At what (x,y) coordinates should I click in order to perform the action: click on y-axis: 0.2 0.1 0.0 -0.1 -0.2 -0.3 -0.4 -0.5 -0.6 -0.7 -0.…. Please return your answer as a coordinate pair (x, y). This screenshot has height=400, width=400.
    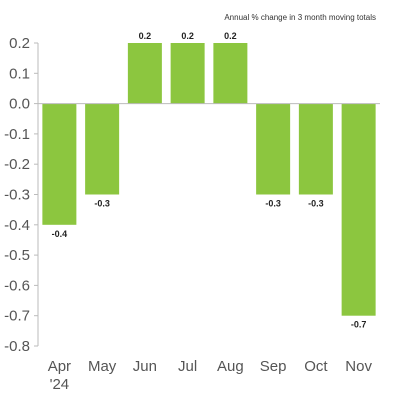
    Looking at the image, I should click on (21, 195).